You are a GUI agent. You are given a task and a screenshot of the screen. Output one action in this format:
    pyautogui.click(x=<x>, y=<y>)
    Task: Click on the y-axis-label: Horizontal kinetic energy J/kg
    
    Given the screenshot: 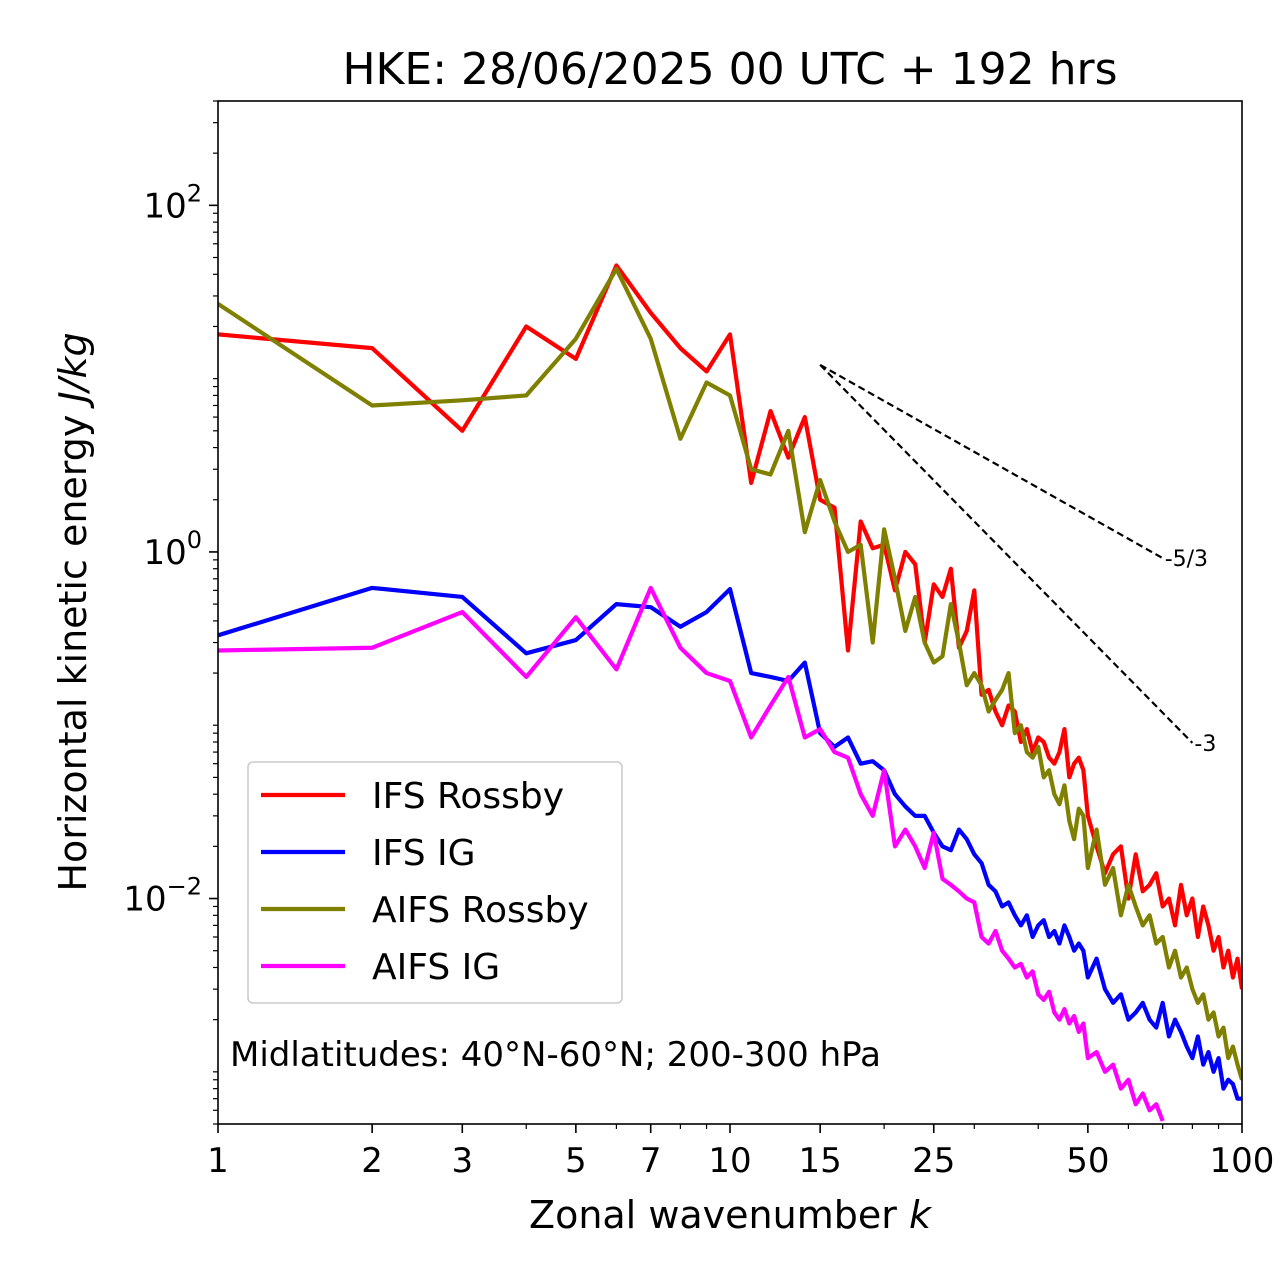 What is the action you would take?
    pyautogui.click(x=73, y=611)
    